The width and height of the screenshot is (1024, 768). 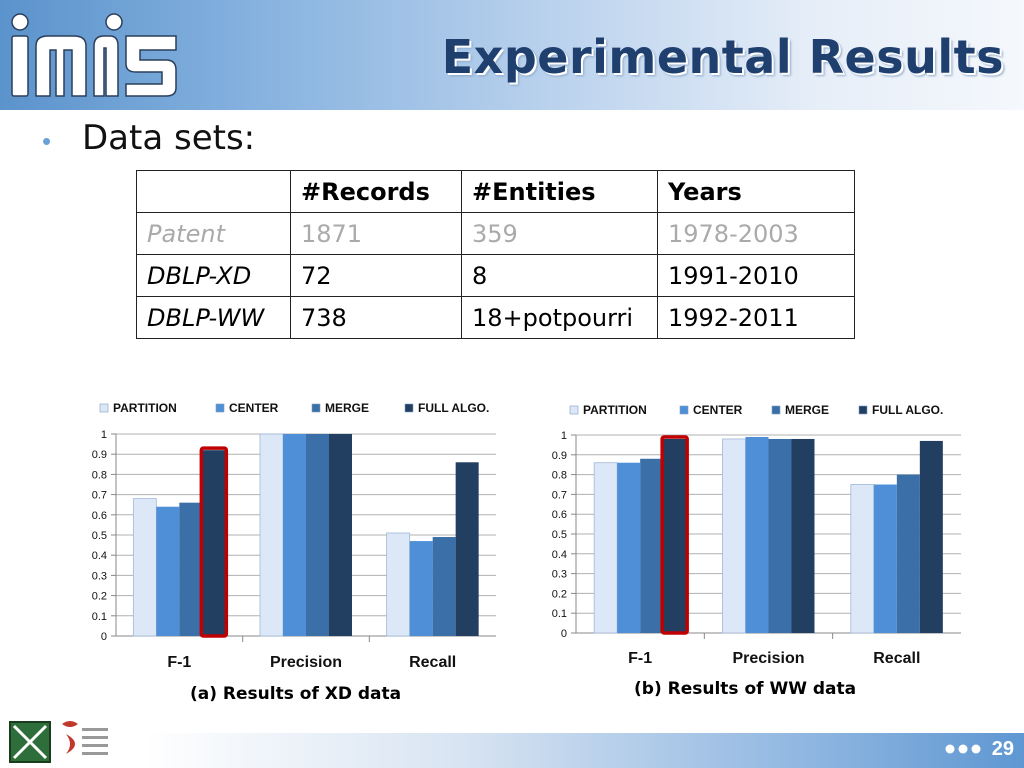 I want to click on table-cell: DBLP-XD, so click(x=213, y=275).